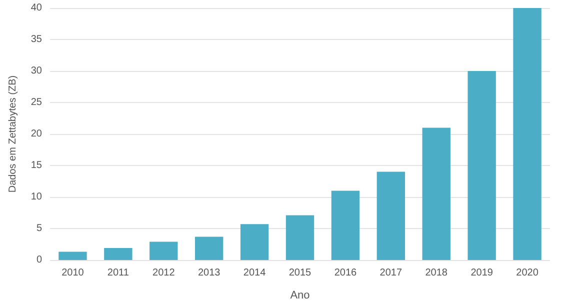  What do you see at coordinates (36, 165) in the screenshot?
I see `y-tick-label: 15` at bounding box center [36, 165].